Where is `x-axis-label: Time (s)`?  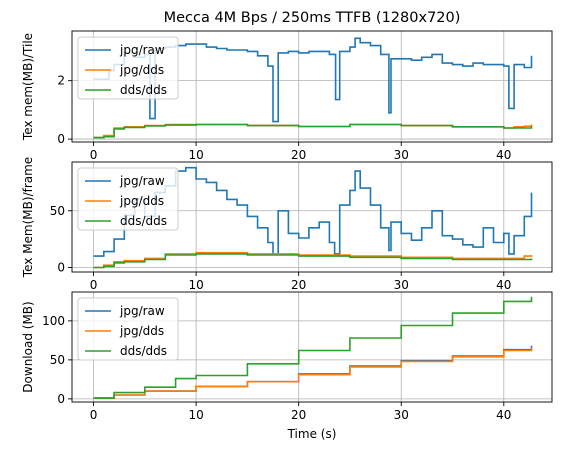 x-axis-label: Time (s) is located at coordinates (312, 434).